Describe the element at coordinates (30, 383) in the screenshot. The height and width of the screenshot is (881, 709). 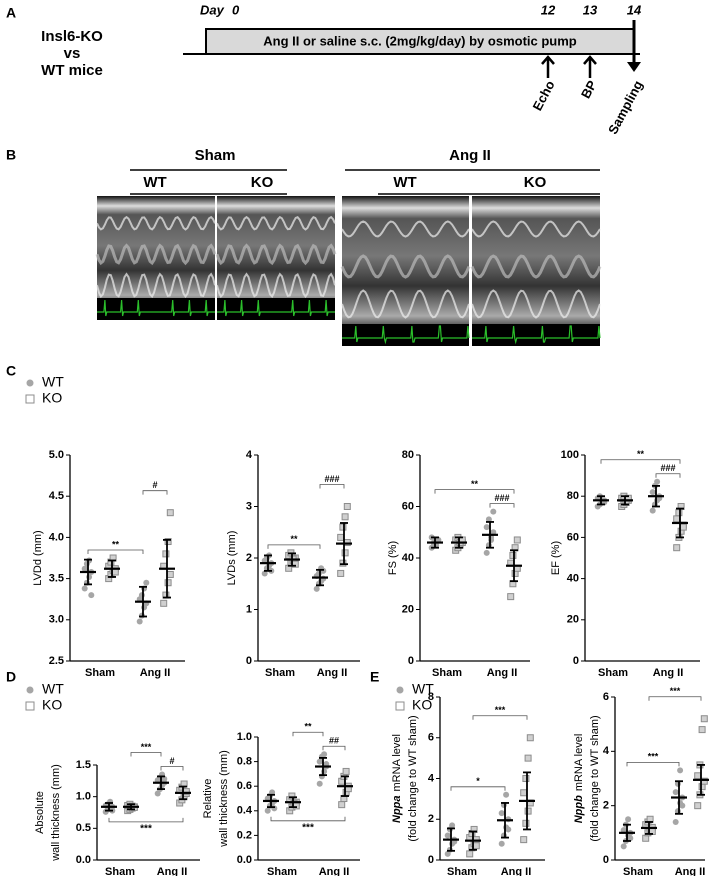
I see `legend-marker` at that location.